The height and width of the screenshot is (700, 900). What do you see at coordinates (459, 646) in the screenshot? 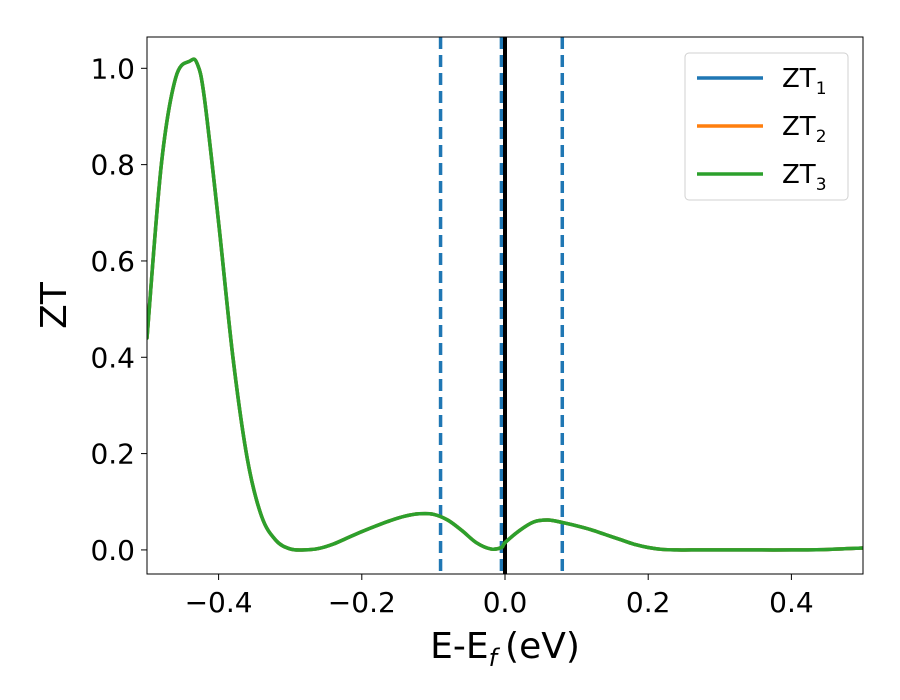
I see `x-axis-label-main: E-E` at bounding box center [459, 646].